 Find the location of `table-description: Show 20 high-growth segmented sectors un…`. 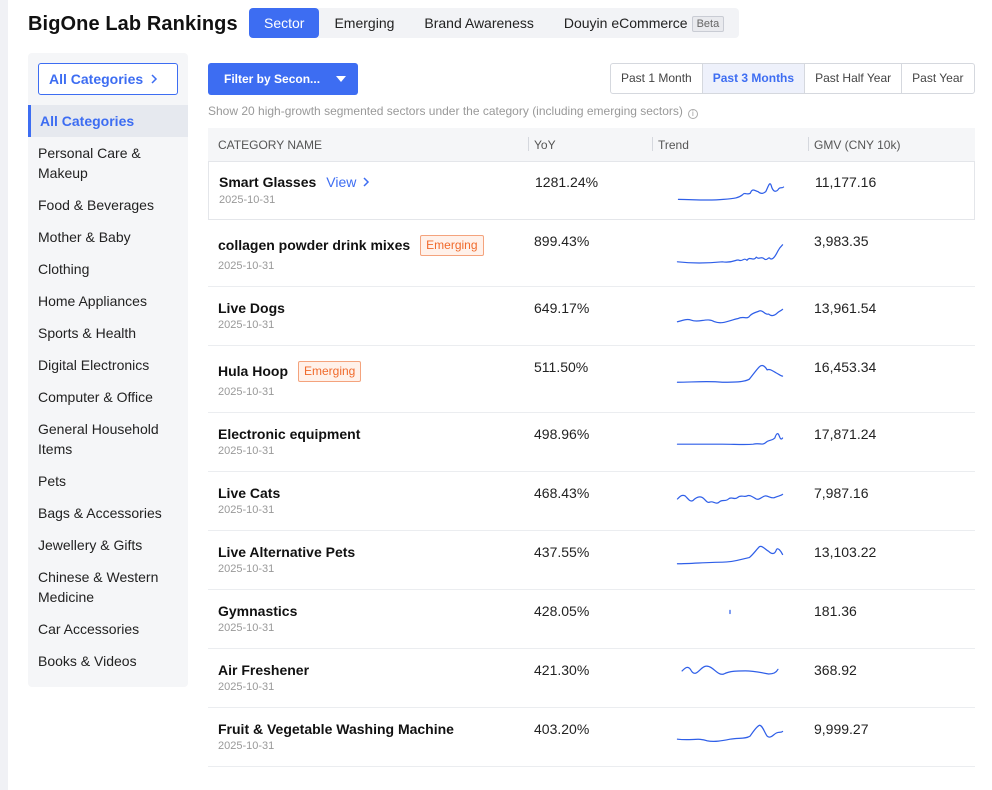

table-description: Show 20 high-growth segmented sectors un… is located at coordinates (453, 111).